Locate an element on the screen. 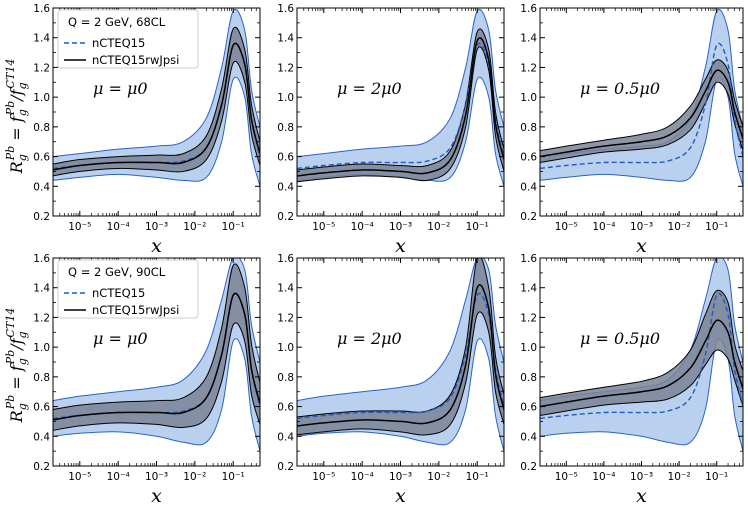  ylabel-row1: RgPb = fgPb/fgCT14 is located at coordinates (16, 117).